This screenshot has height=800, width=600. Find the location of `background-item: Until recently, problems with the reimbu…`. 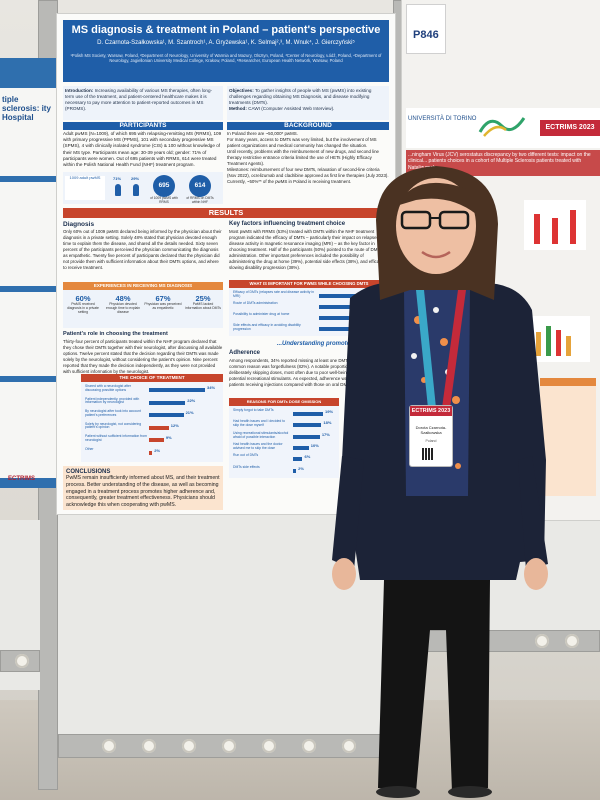

background-item: Until recently, problems with the reimbu… is located at coordinates (303, 157).